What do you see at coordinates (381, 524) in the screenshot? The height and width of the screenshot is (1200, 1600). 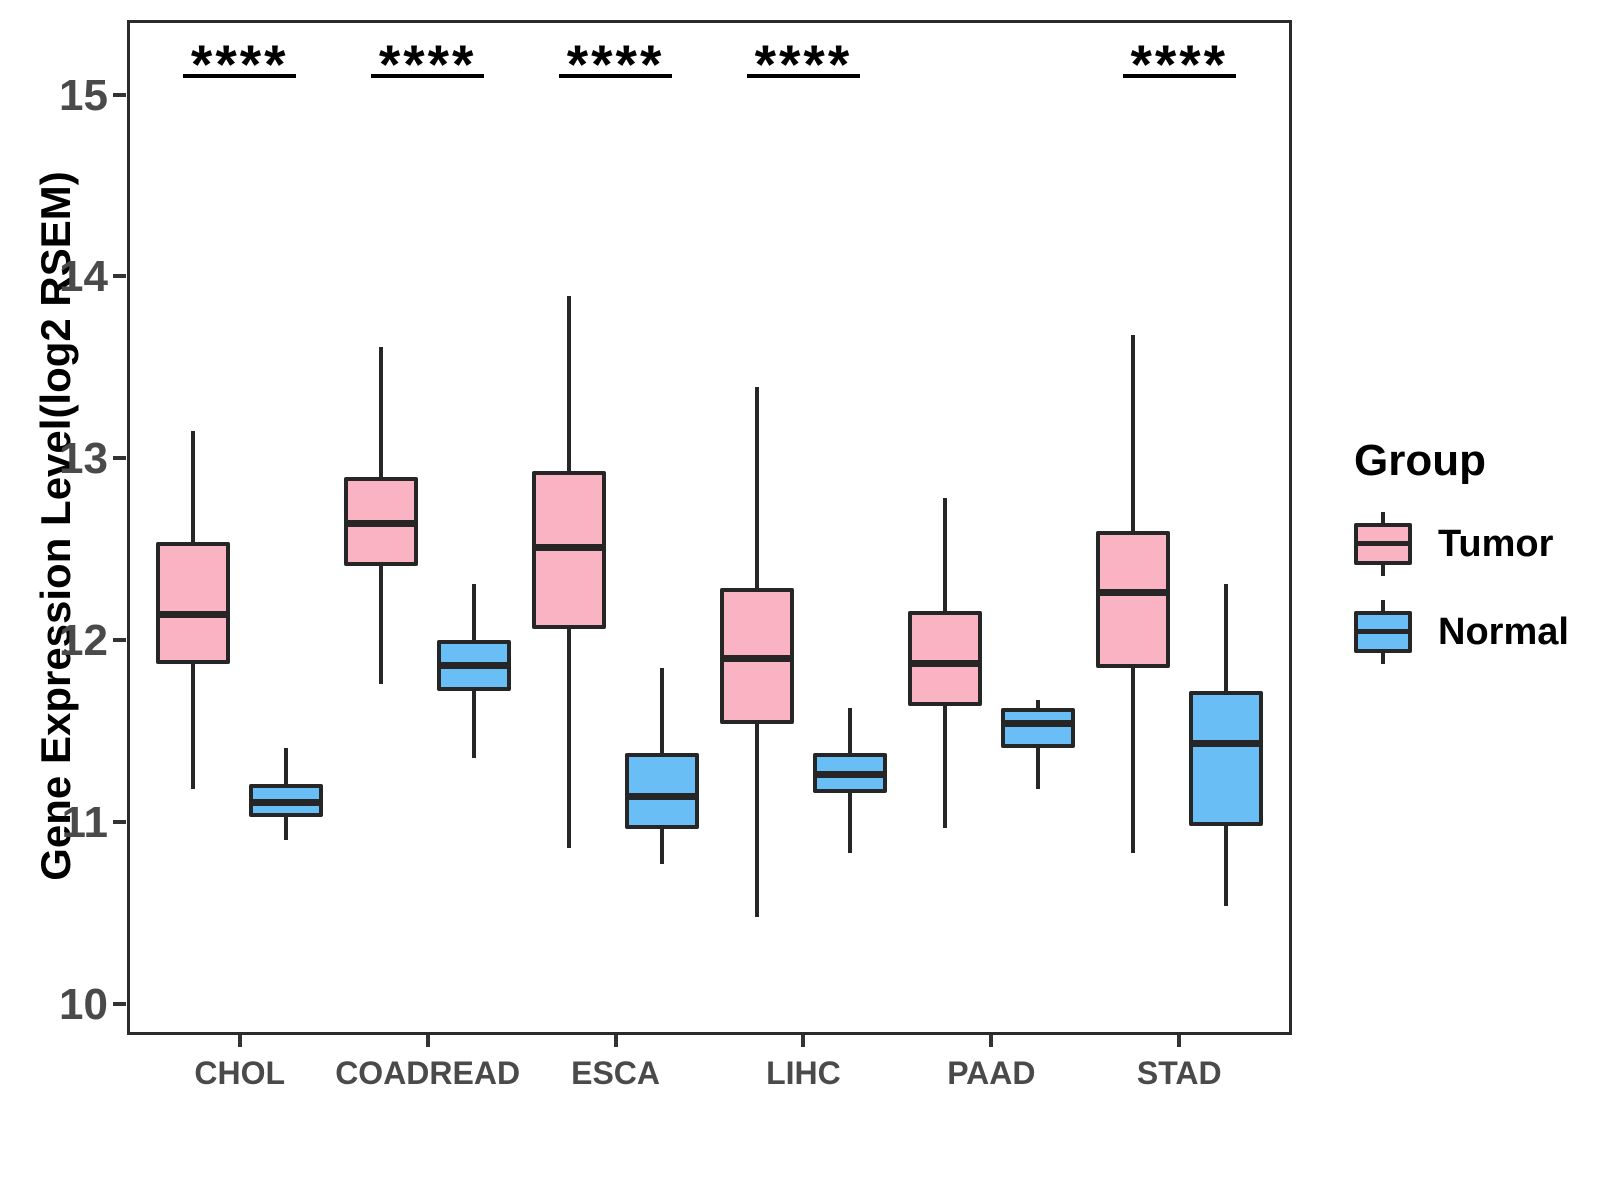 I see `median-coadread-tumor` at bounding box center [381, 524].